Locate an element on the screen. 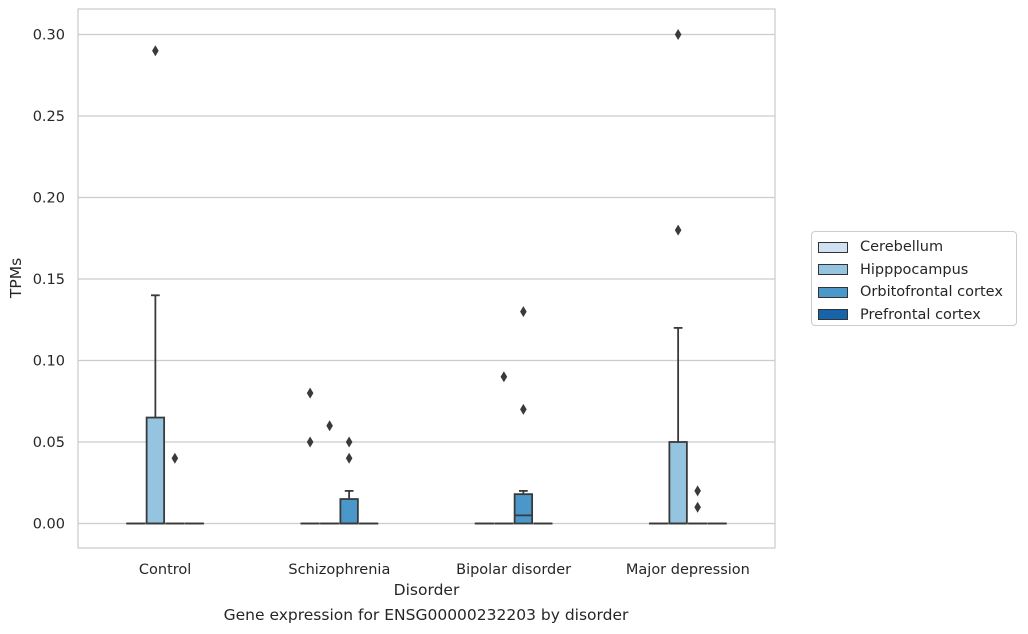 This screenshot has width=1028, height=634. y-tick-label: 0.20 is located at coordinates (49, 199).